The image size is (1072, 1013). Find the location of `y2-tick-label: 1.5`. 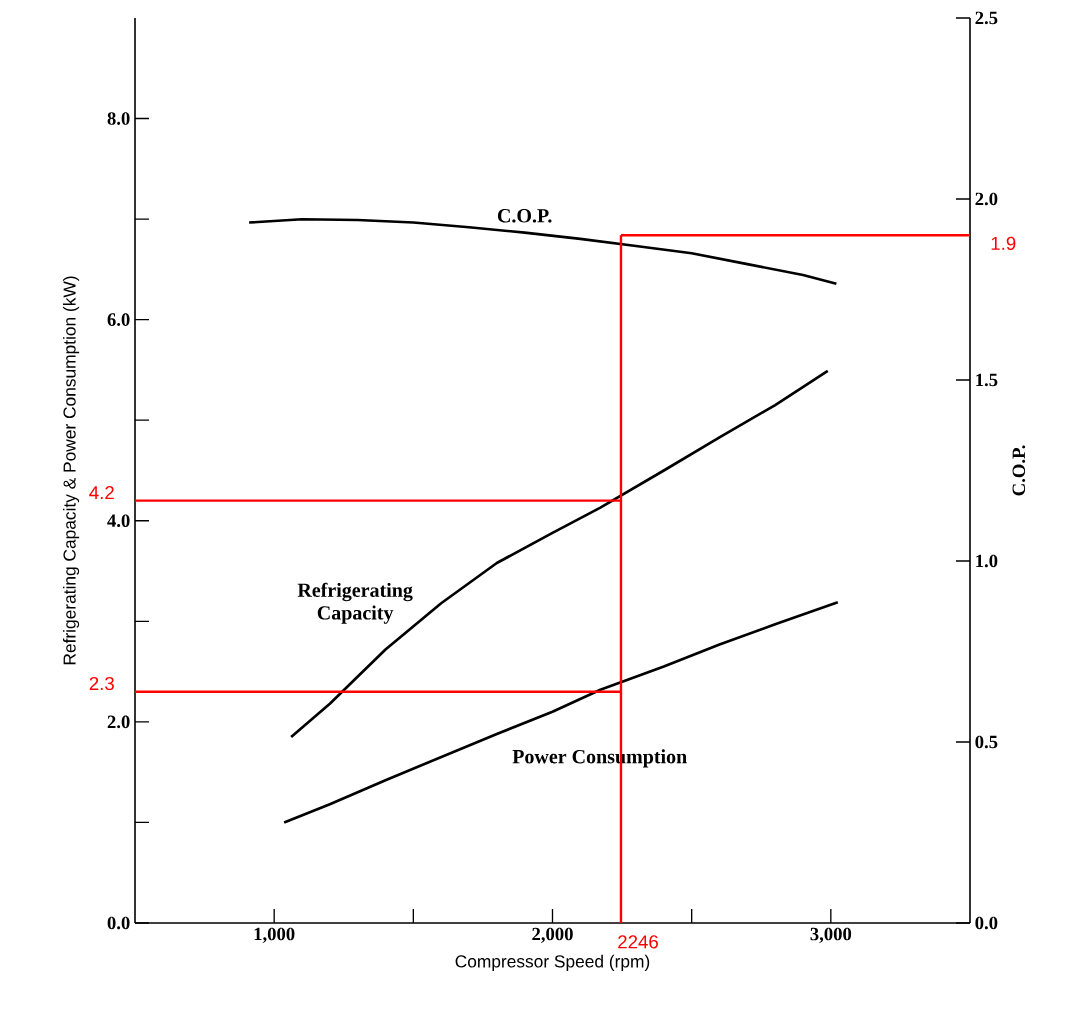

y2-tick-label: 1.5 is located at coordinates (987, 380).